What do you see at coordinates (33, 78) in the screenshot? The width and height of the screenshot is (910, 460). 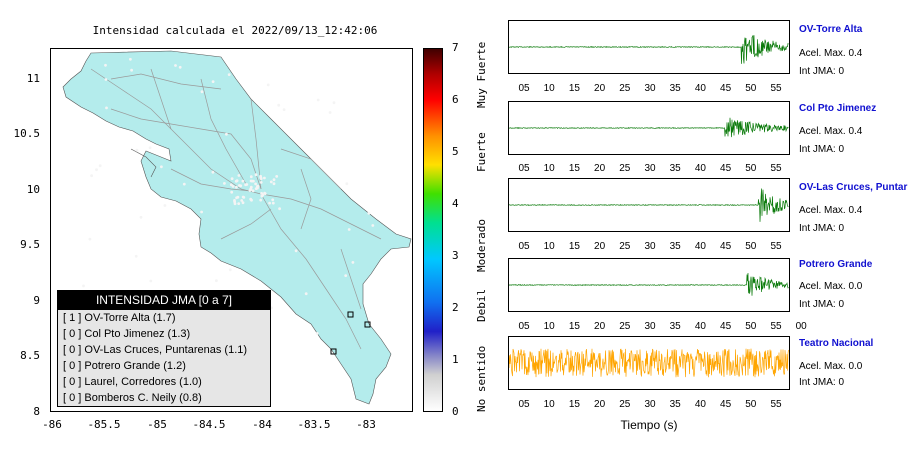 I see `map-y-tick: 11` at bounding box center [33, 78].